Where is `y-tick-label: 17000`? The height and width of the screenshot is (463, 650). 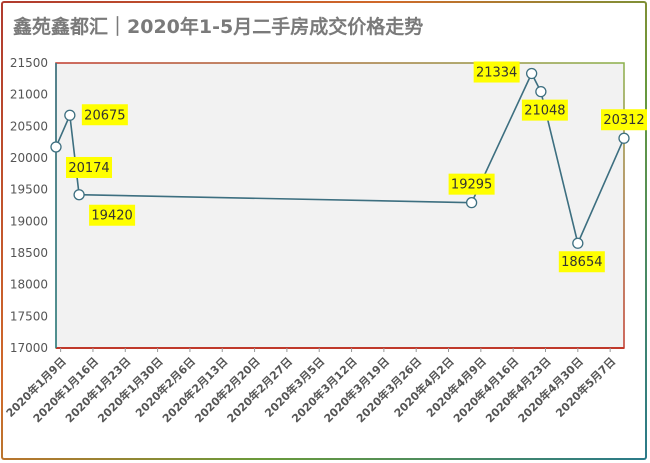
y-tick-label: 17000 is located at coordinates (29, 348).